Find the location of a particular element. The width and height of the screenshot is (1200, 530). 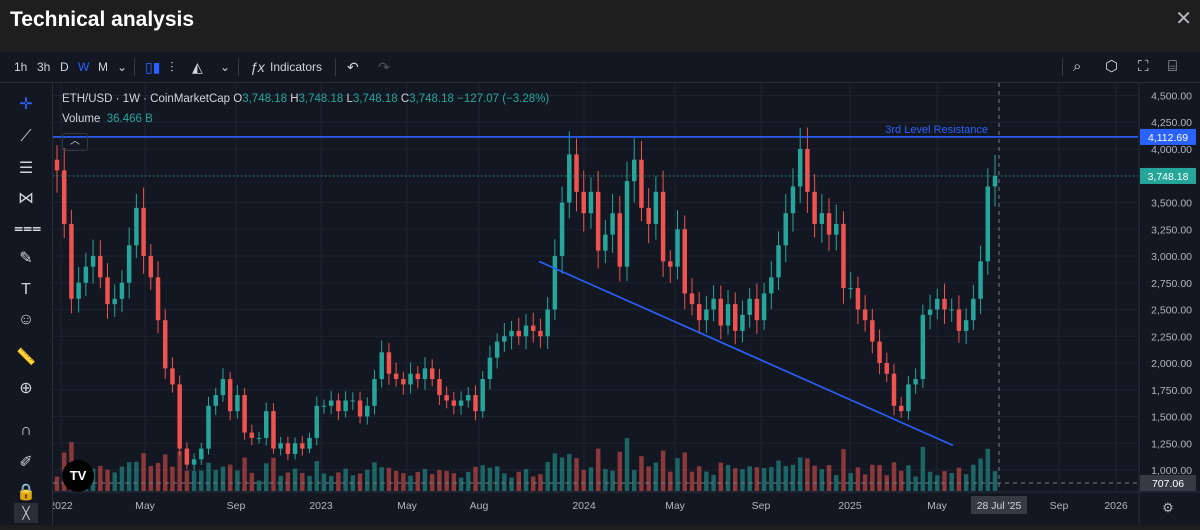

price-tick-label: 2,500.00 is located at coordinates (1171, 311).